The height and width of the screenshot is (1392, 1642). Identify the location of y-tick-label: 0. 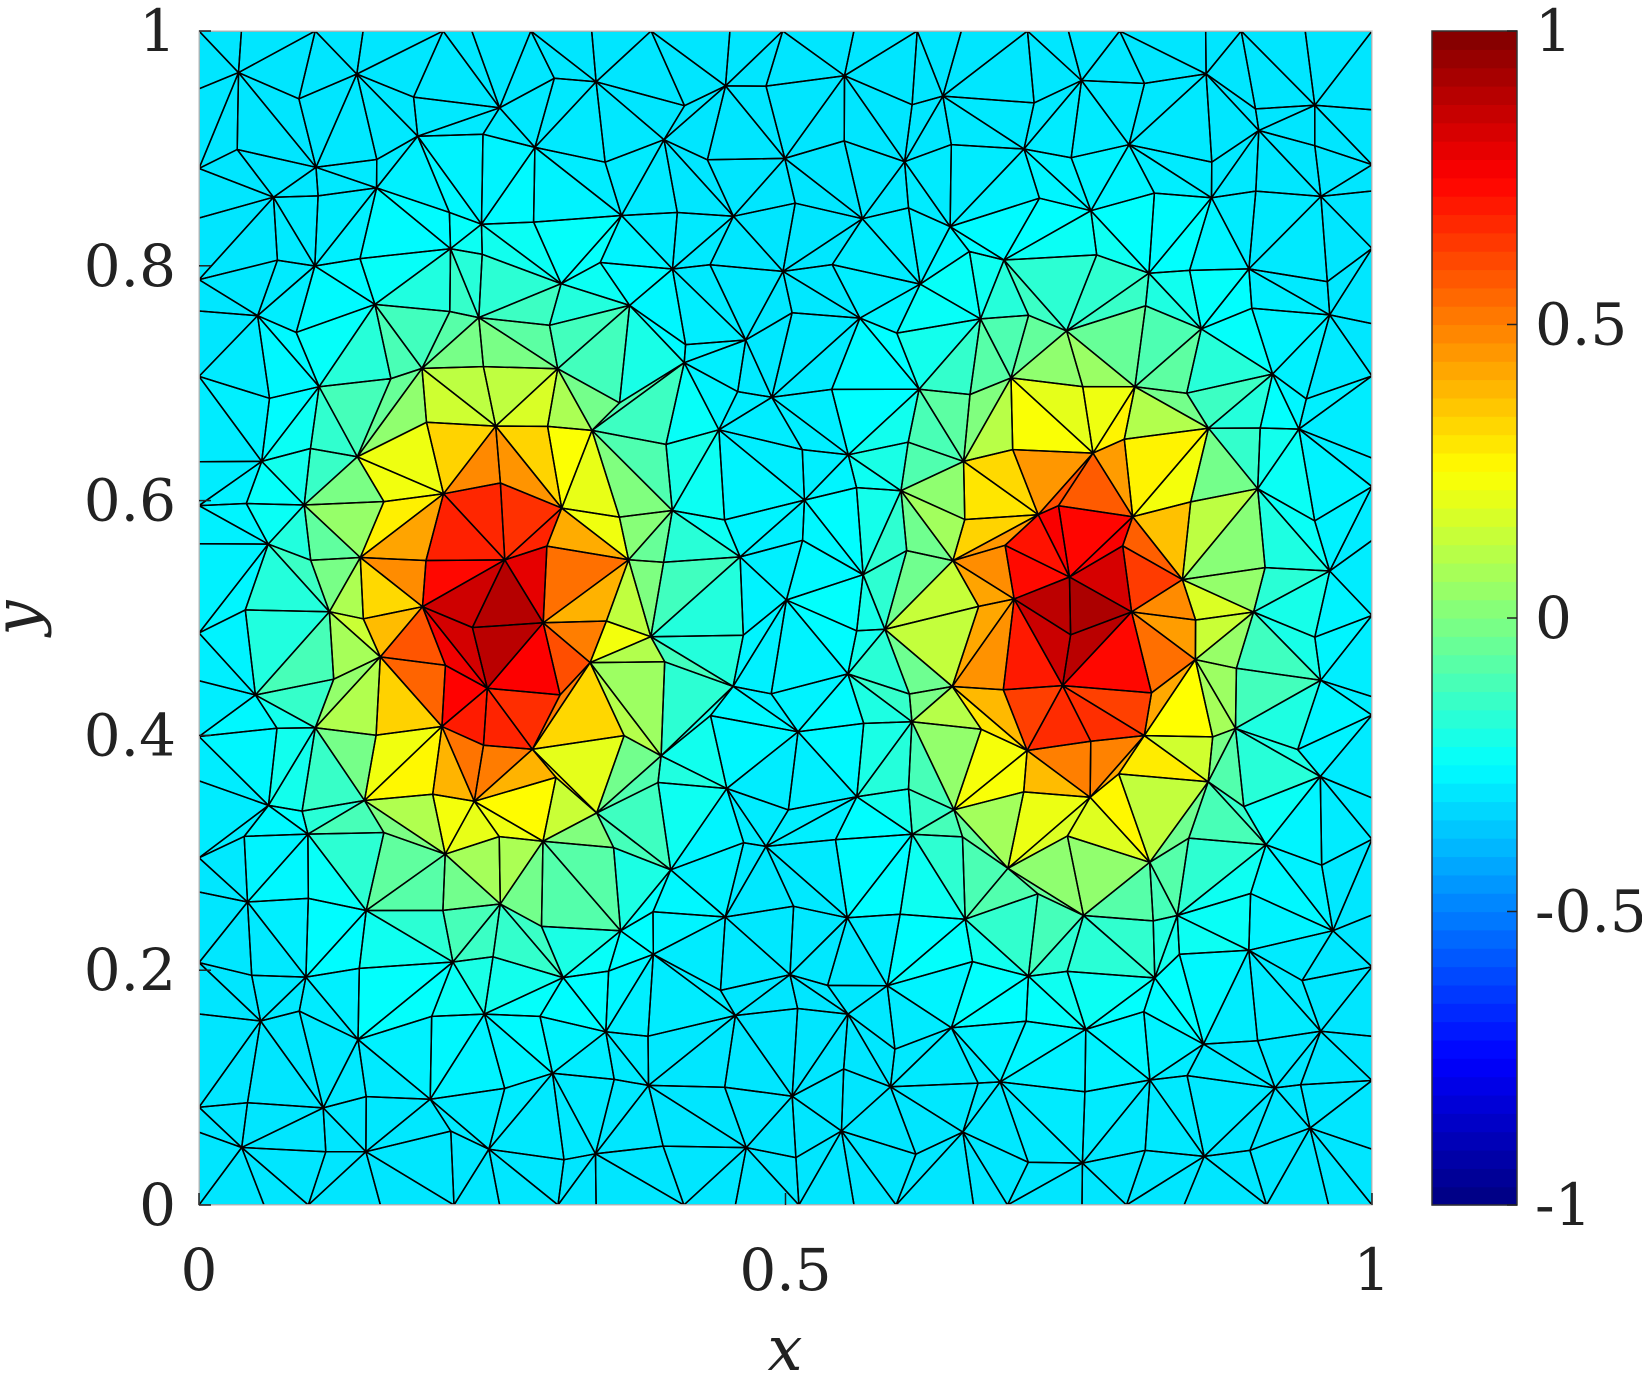
(157, 1205).